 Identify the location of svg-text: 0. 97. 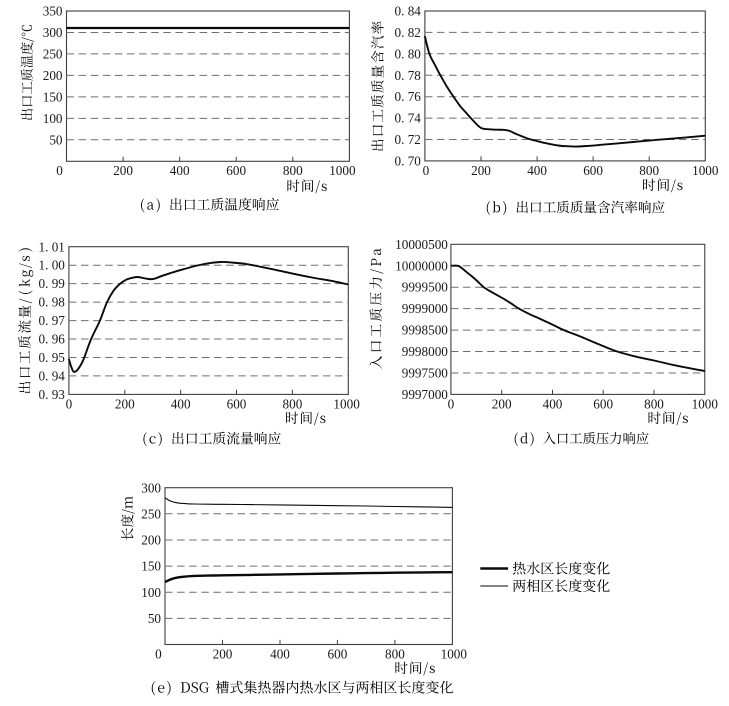
(52, 320).